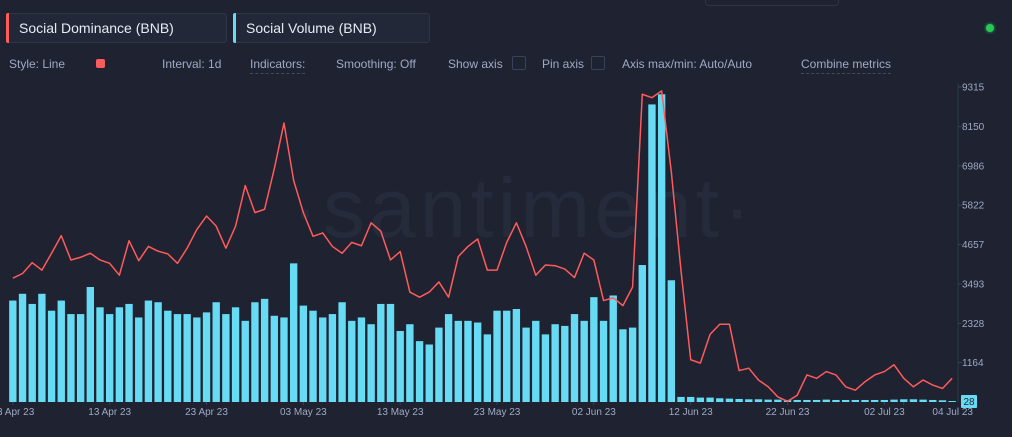 The image size is (1012, 437). I want to click on y-tick-label: 4657, so click(973, 245).